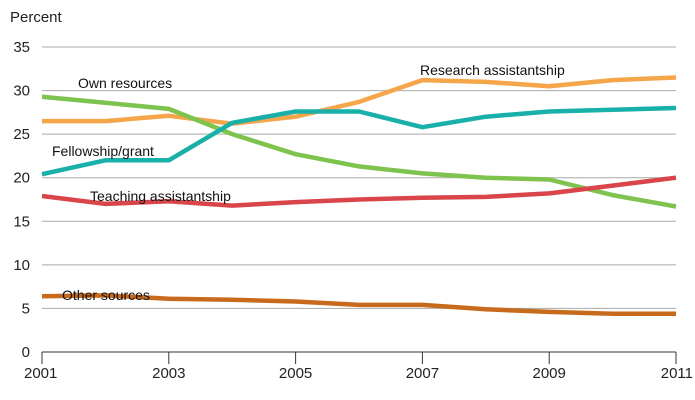 The width and height of the screenshot is (695, 400). I want to click on y-tick-label: 30, so click(21, 91).